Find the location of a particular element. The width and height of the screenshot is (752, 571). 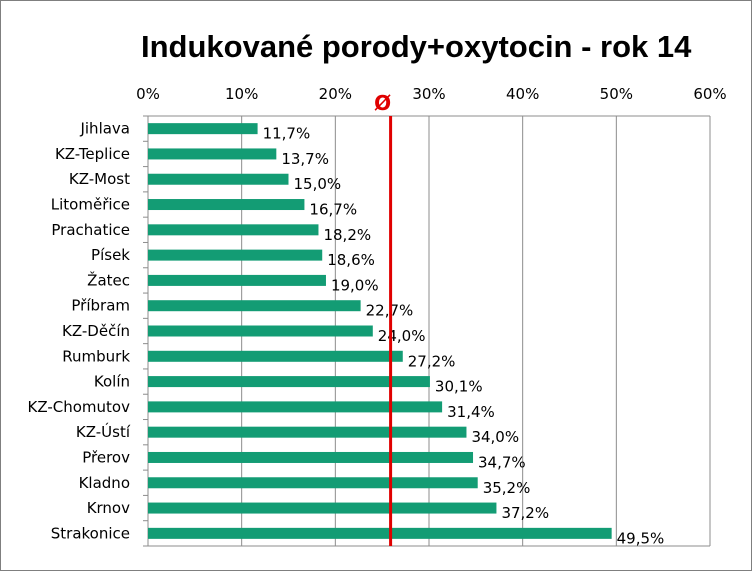

x-tick-label: 0% is located at coordinates (148, 94).